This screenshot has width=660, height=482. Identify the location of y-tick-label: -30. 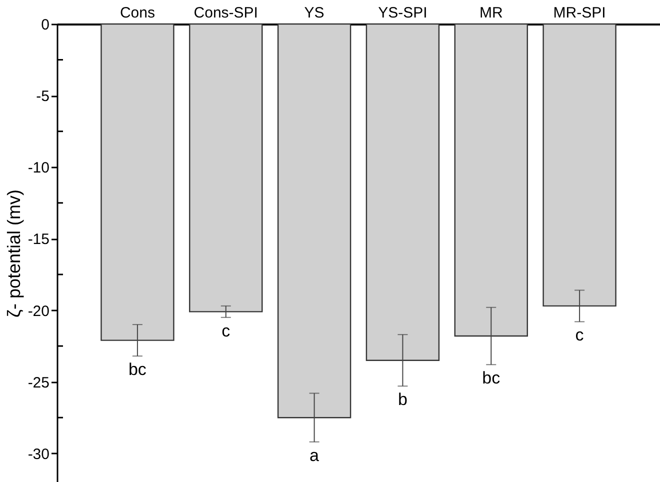
(39, 454).